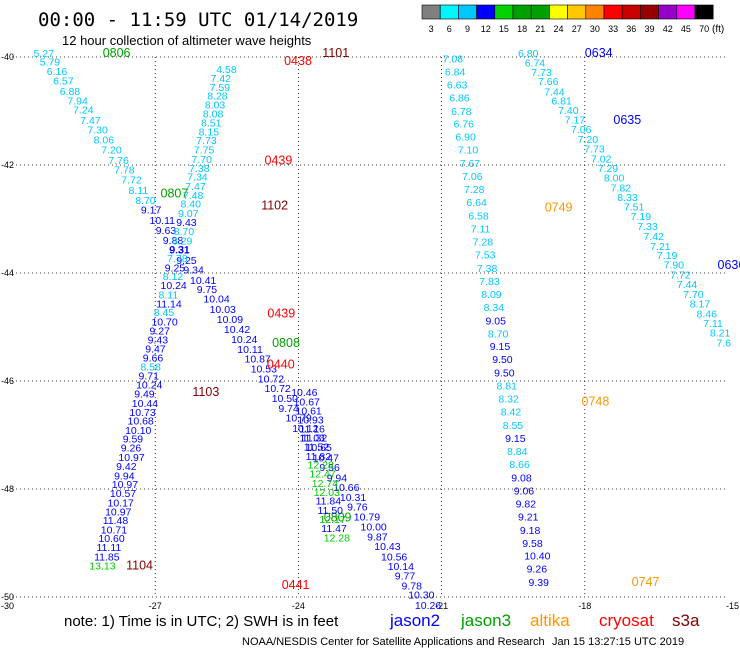 This screenshot has height=650, width=740. What do you see at coordinates (465, 138) in the screenshot?
I see `wave-height-value: 6.90` at bounding box center [465, 138].